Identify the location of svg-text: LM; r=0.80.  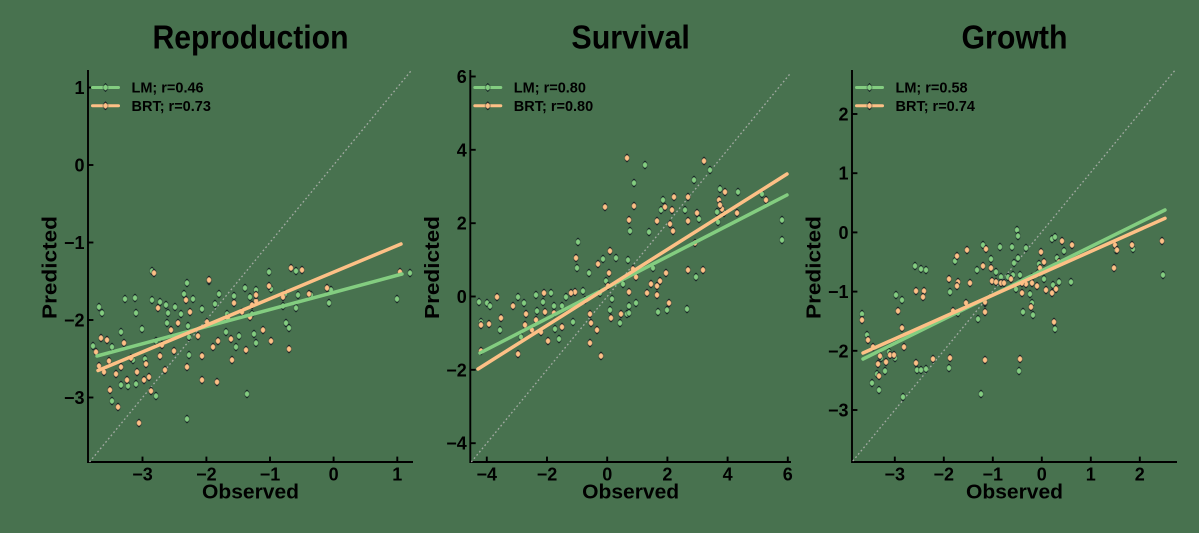
(550, 89).